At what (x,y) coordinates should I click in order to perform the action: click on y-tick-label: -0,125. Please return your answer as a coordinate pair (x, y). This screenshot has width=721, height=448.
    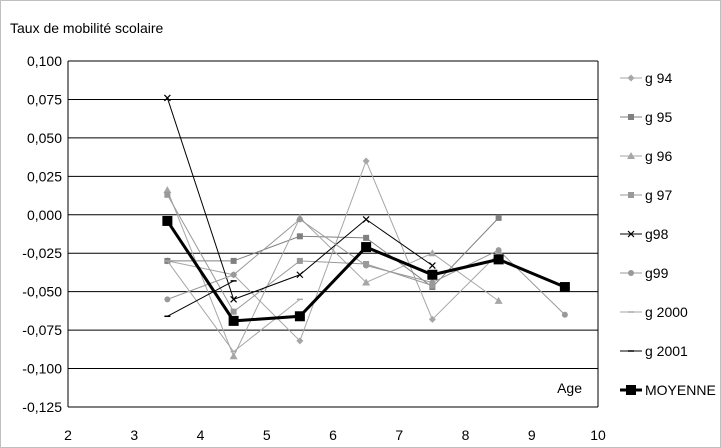
    Looking at the image, I should click on (42, 407).